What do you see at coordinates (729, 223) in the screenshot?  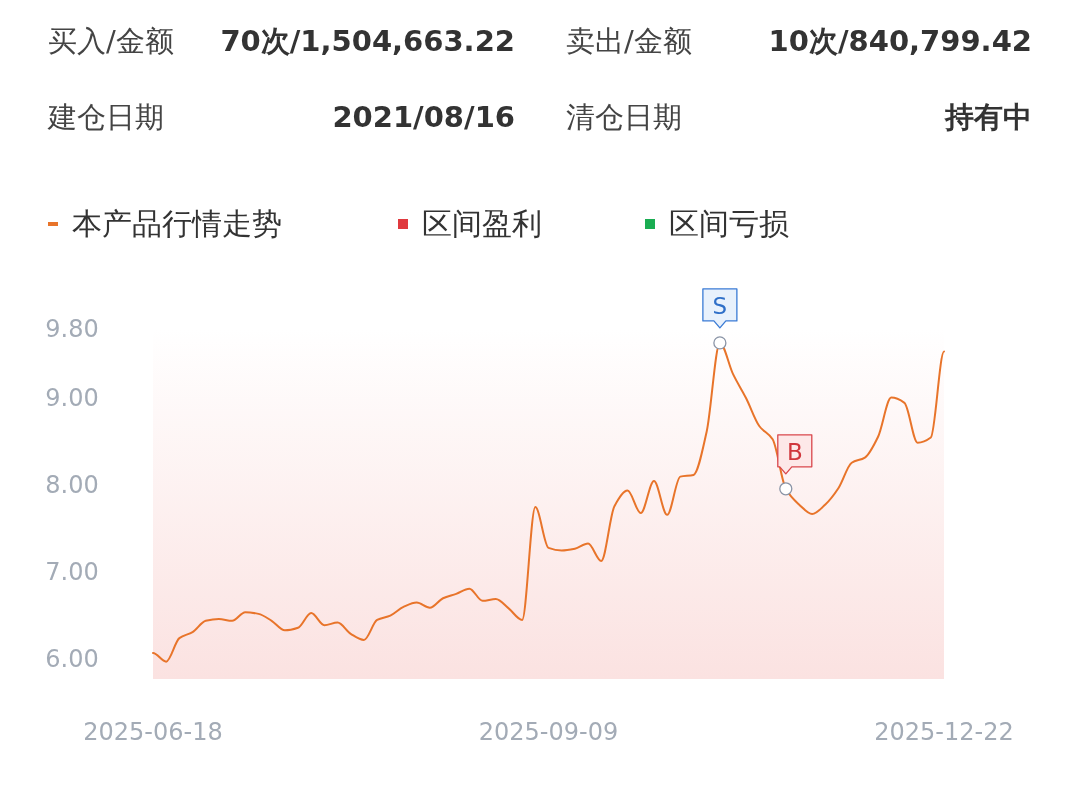 I see `legend-label: 区间亏损` at bounding box center [729, 223].